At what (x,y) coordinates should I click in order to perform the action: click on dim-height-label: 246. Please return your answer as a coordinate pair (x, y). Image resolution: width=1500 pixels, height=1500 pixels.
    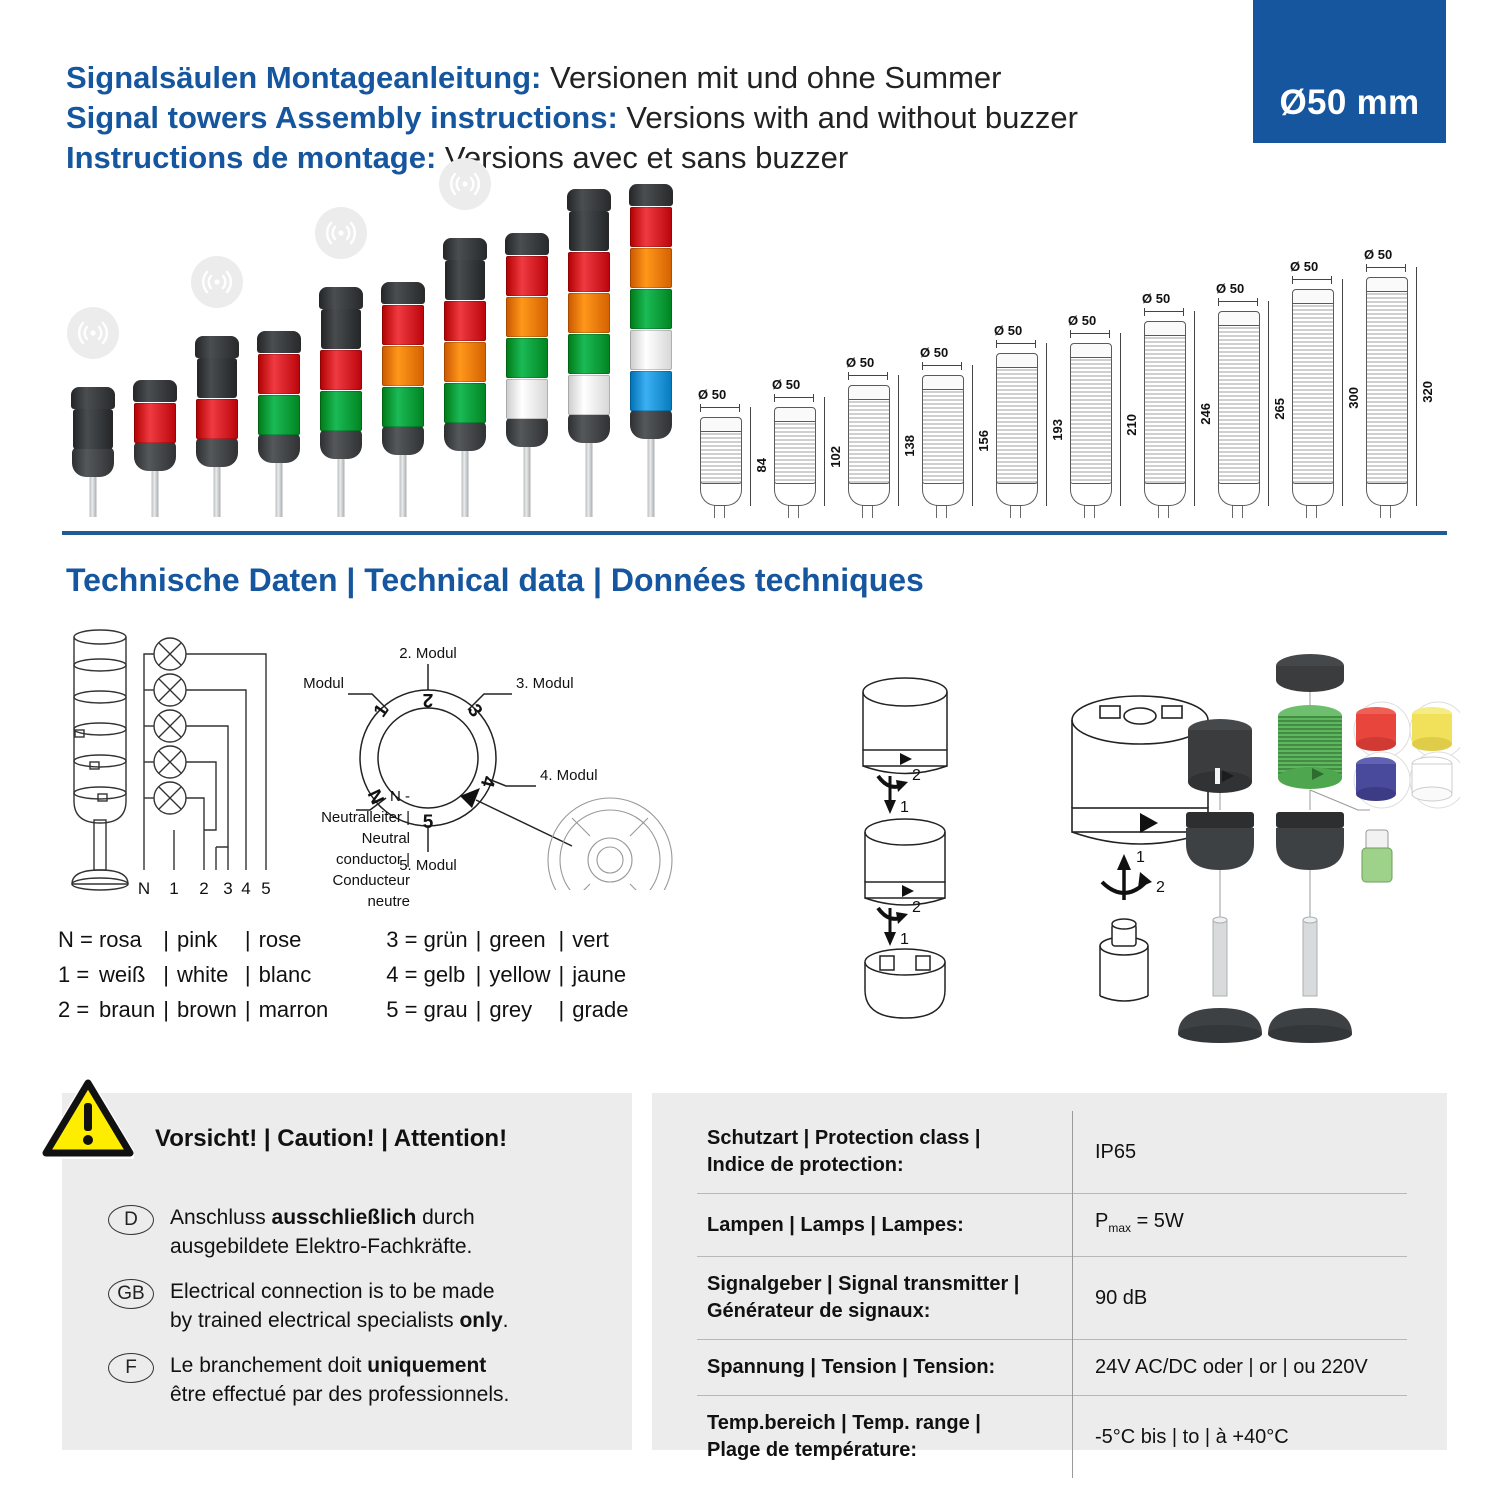
    Looking at the image, I should click on (1205, 413).